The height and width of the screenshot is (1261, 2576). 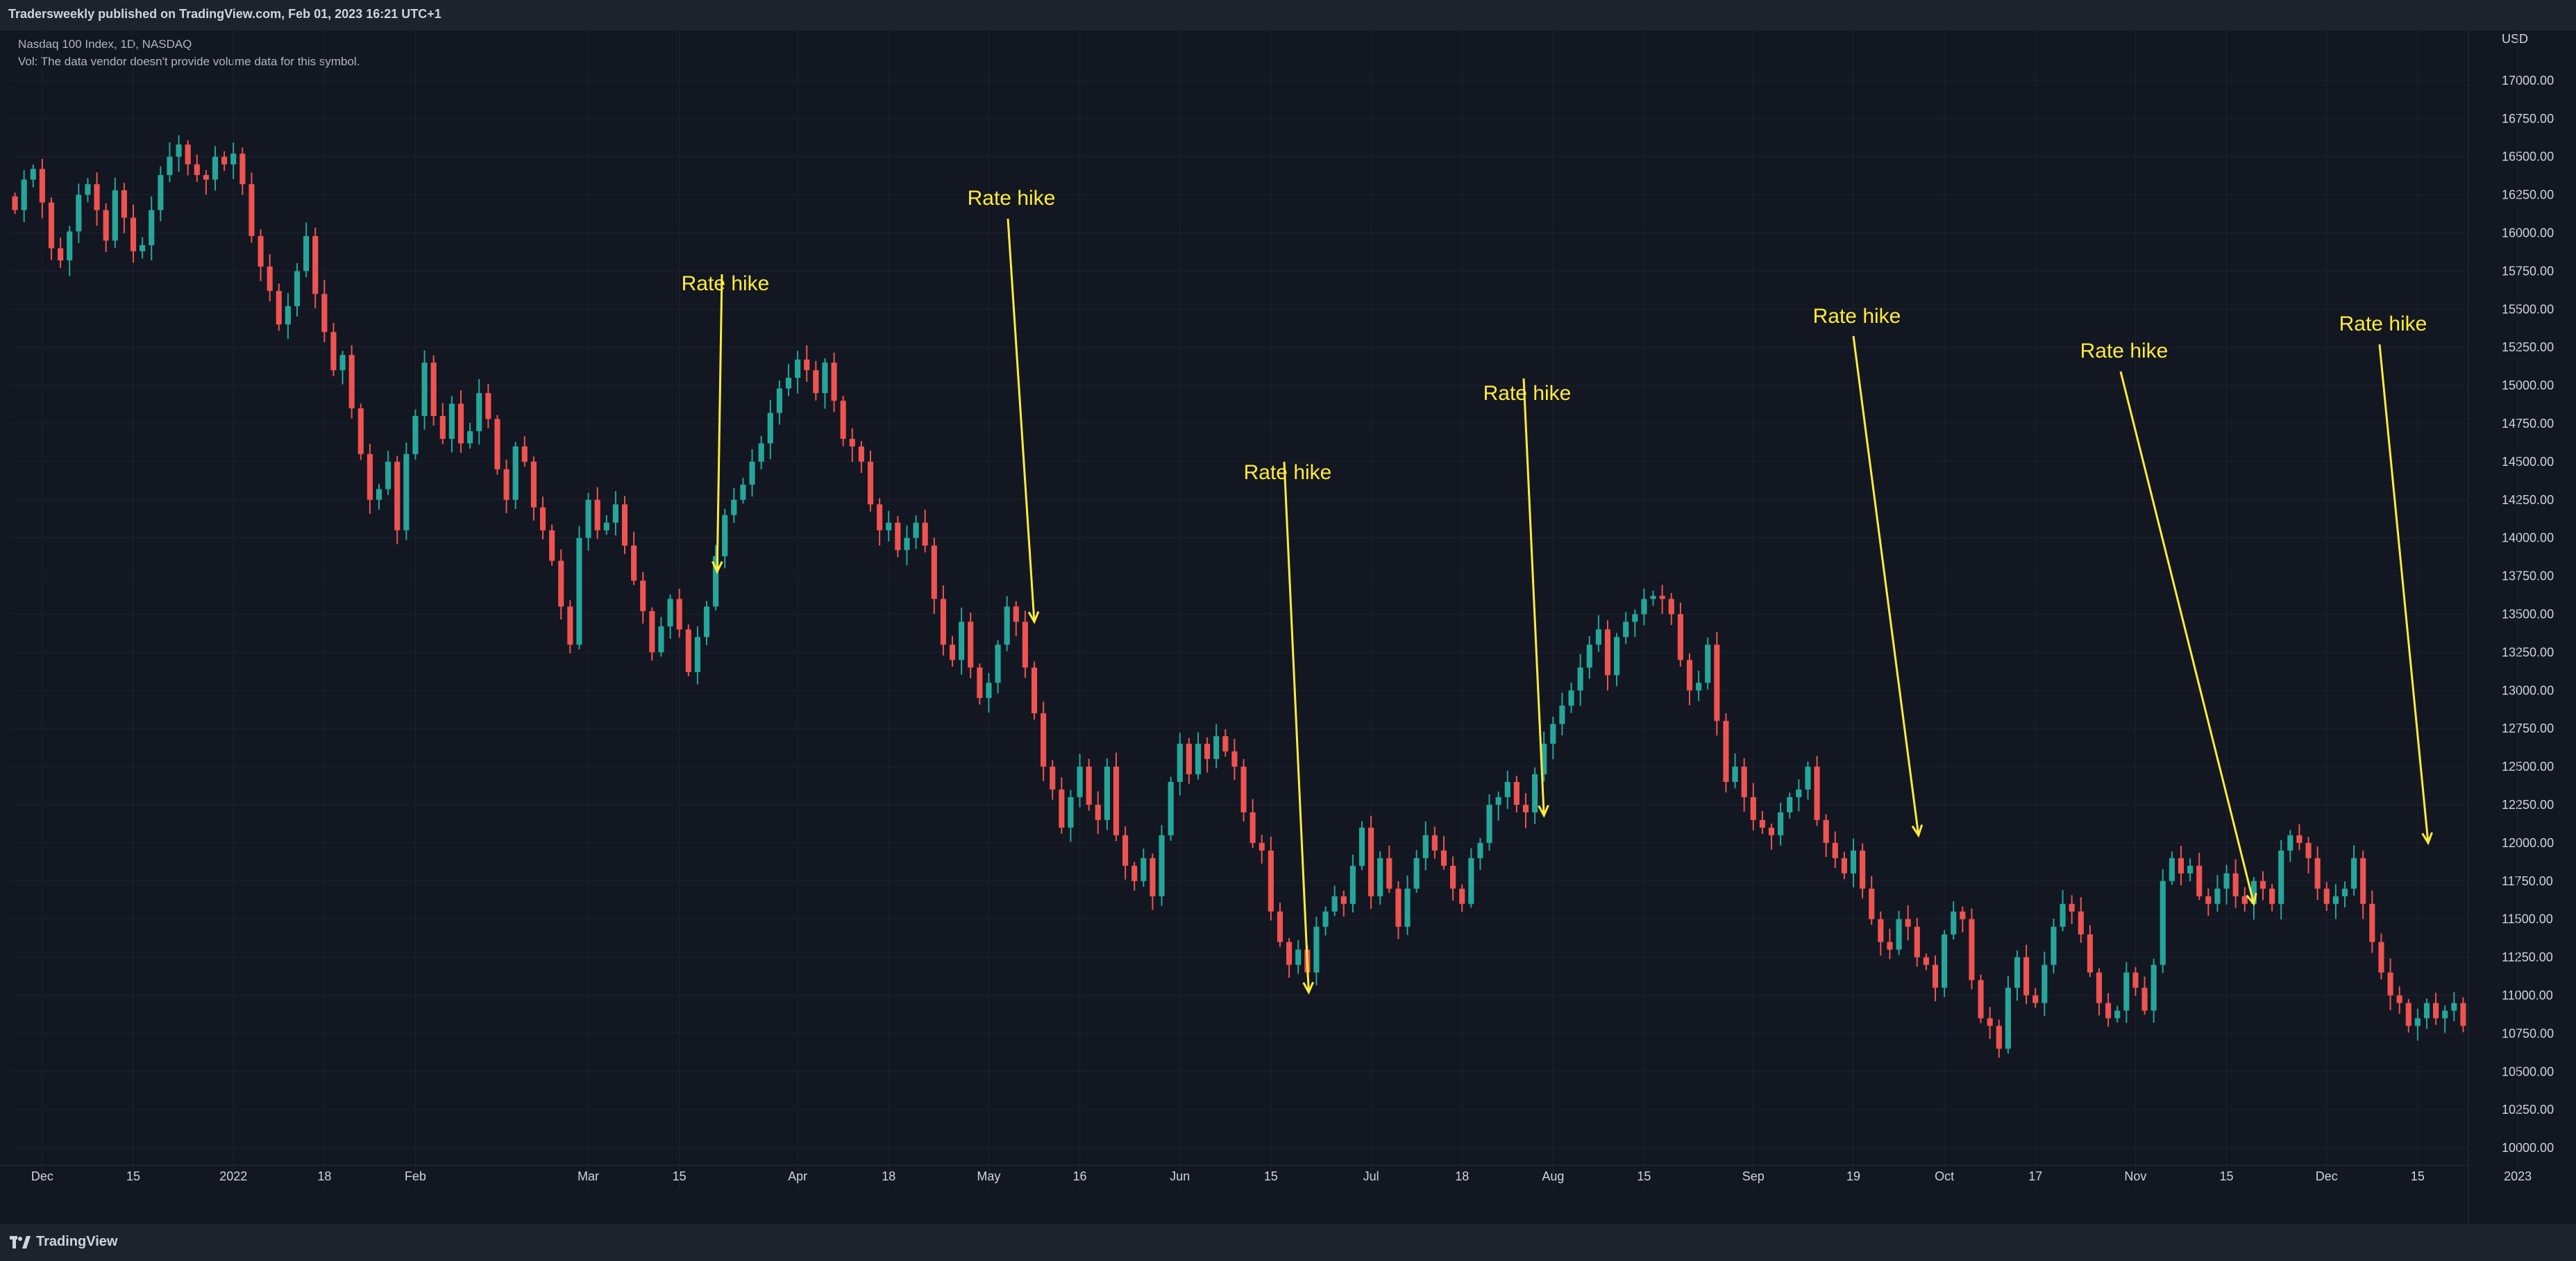 What do you see at coordinates (2528, 614) in the screenshot?
I see `y-tick-label: 13500.00` at bounding box center [2528, 614].